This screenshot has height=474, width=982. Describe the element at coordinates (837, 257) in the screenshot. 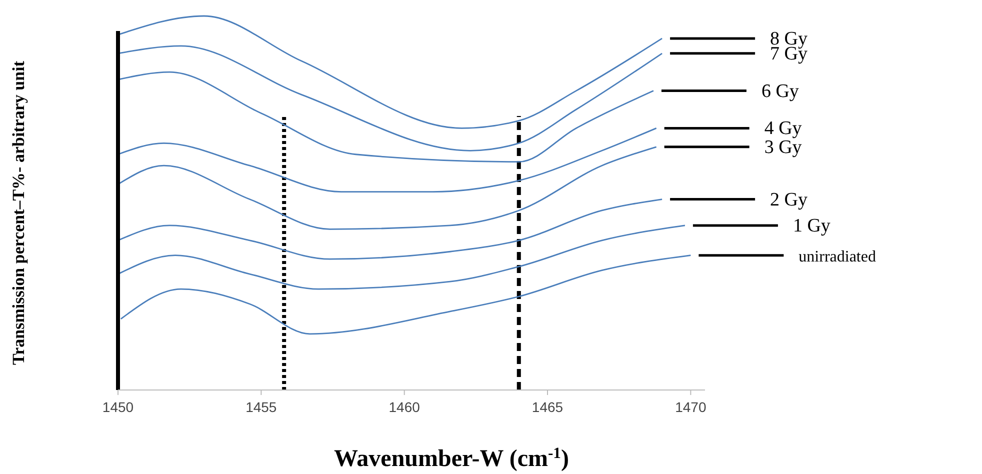

I see `text: unirradiated` at that location.